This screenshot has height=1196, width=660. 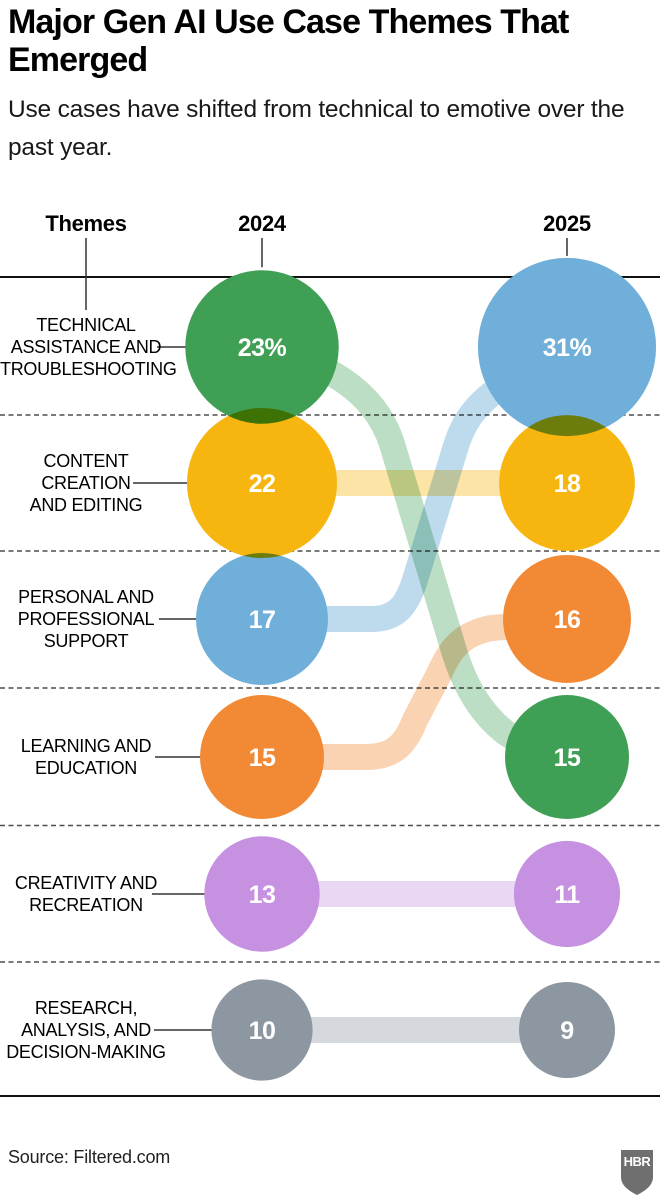 What do you see at coordinates (86, 746) in the screenshot?
I see `row-label-line: LEARNING AND` at bounding box center [86, 746].